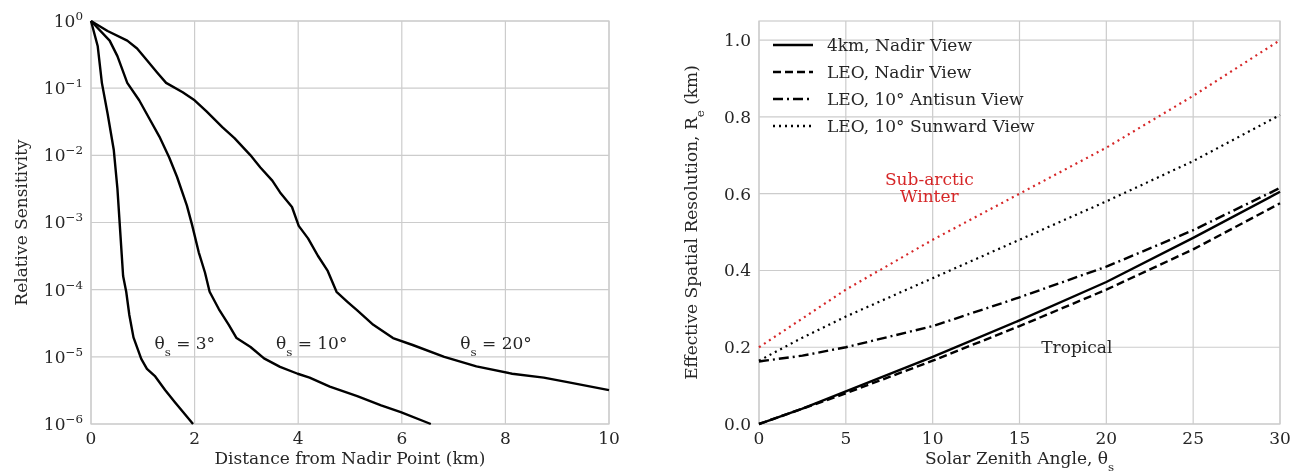 Image resolution: width=1290 pixels, height=475 pixels. What do you see at coordinates (737, 270) in the screenshot?
I see `y-tick-label: 0.4` at bounding box center [737, 270].